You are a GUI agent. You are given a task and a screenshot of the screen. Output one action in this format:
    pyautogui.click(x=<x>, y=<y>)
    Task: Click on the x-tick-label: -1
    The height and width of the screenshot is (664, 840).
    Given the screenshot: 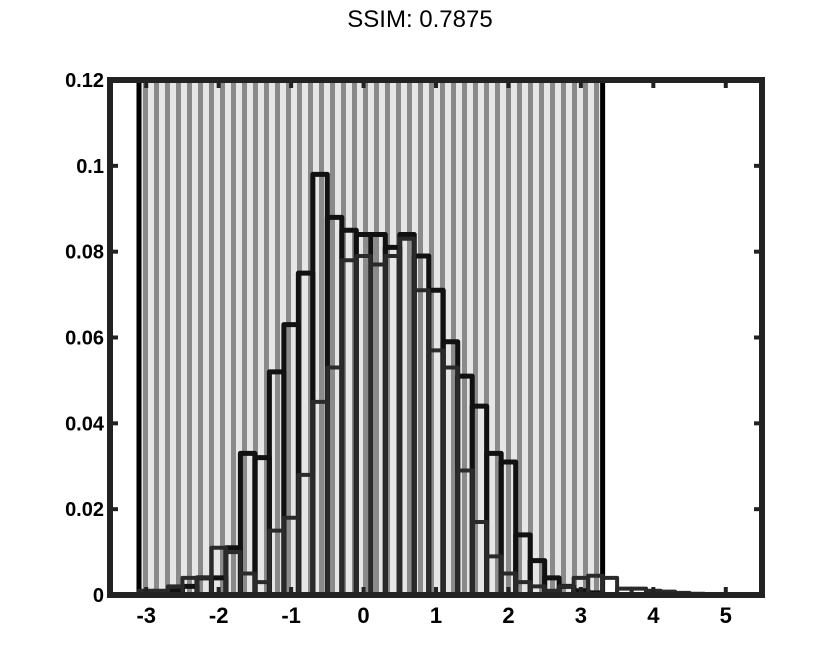 What is the action you would take?
    pyautogui.click(x=291, y=615)
    